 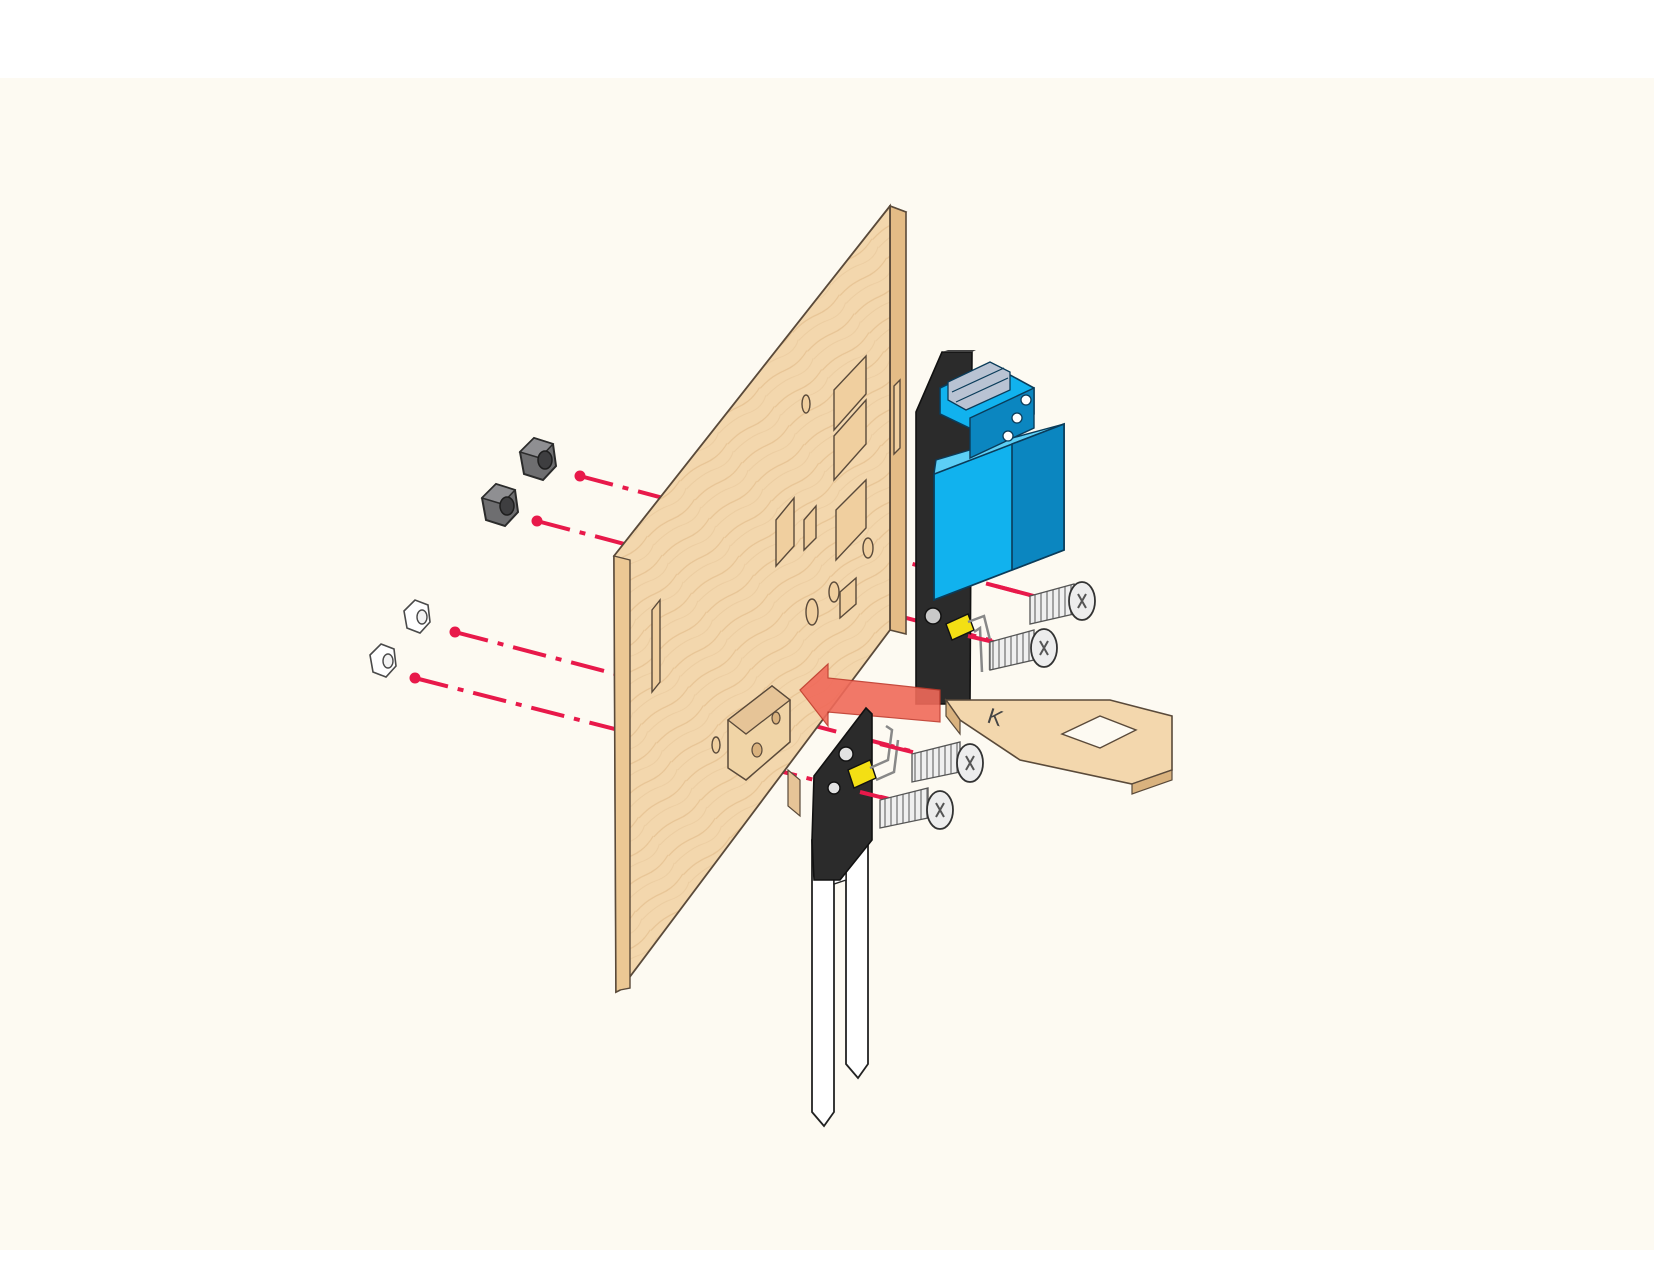 I want to click on insert-arrow, so click(x=870, y=695).